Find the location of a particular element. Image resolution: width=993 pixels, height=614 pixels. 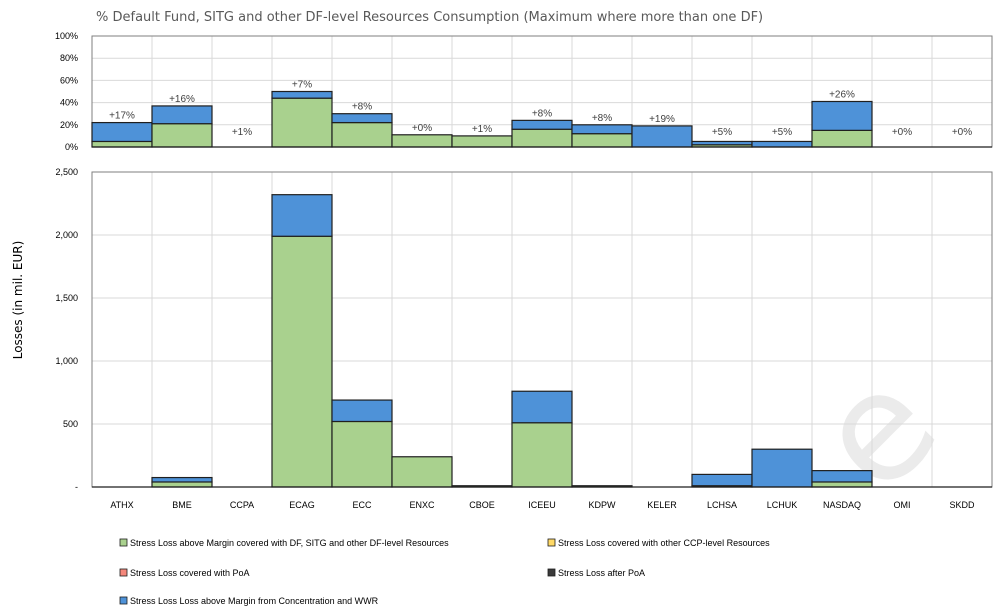

legend-item-label: Stress Loss after PoA is located at coordinates (601, 573).